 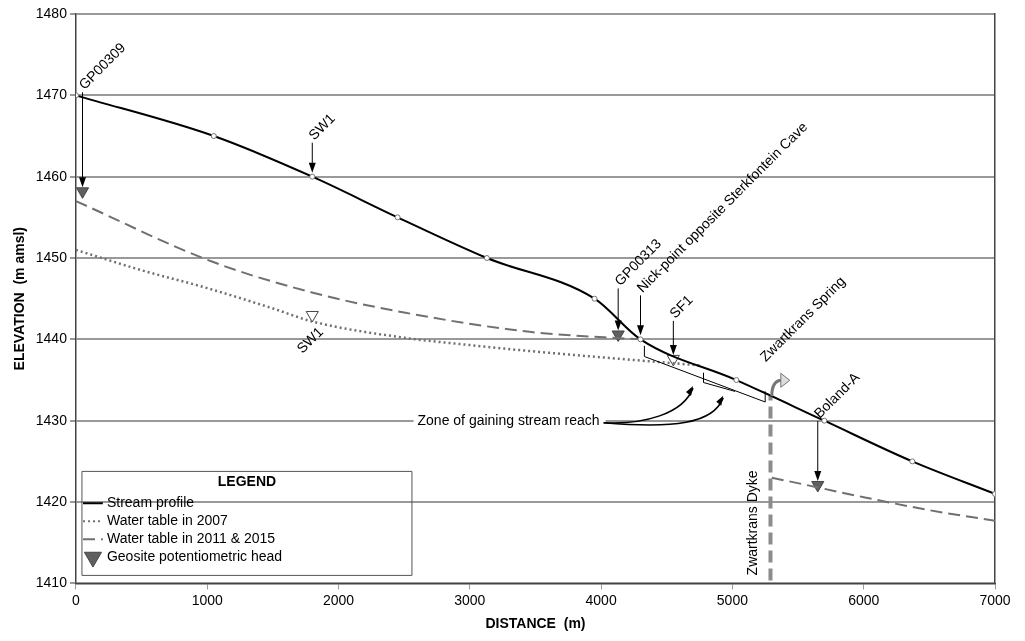 I want to click on x-tick-label: 6000, so click(x=864, y=599).